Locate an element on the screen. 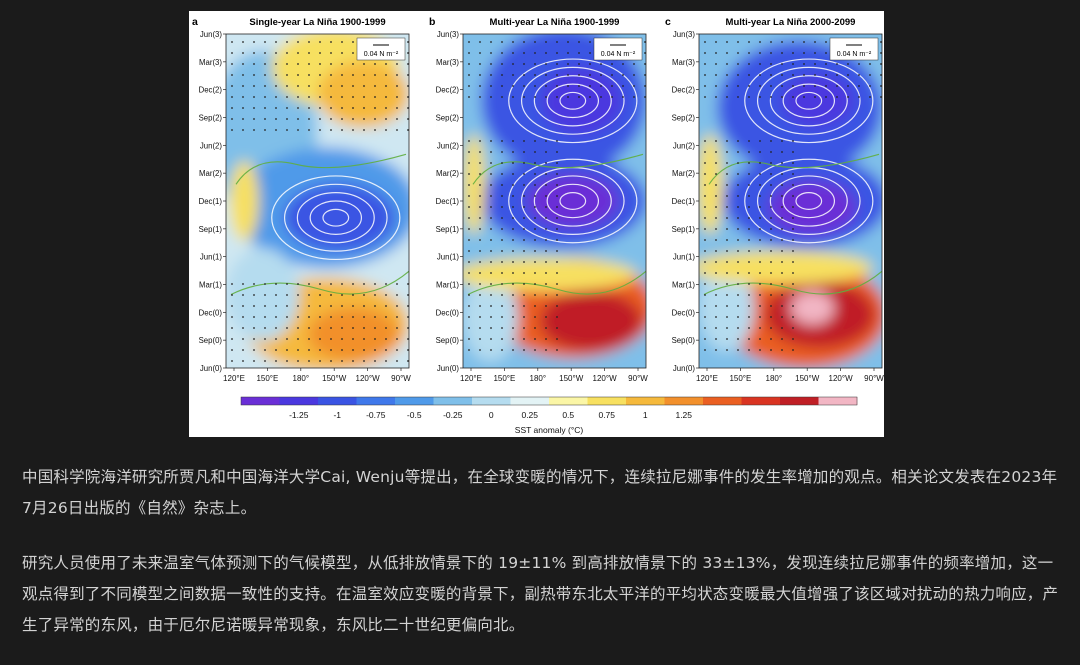  y-tick-label: Sep(2) is located at coordinates (448, 118).